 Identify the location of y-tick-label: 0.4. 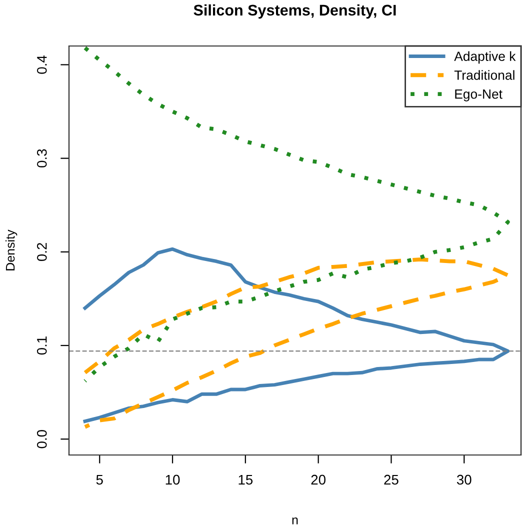
(41, 64).